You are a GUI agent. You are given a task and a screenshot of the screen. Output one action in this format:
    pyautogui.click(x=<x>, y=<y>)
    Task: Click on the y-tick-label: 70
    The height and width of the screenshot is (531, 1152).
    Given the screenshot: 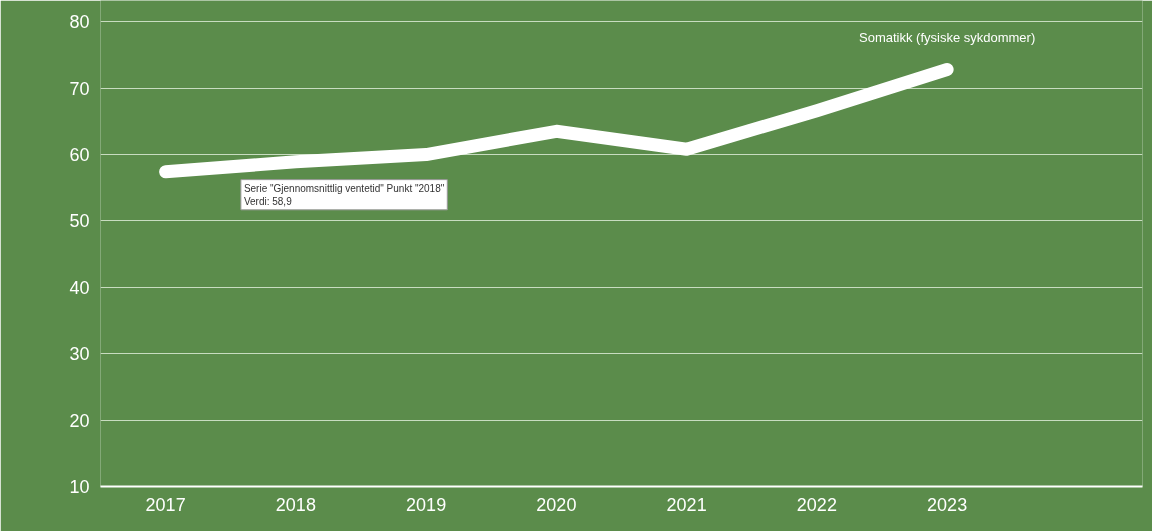 What is the action you would take?
    pyautogui.click(x=79, y=88)
    